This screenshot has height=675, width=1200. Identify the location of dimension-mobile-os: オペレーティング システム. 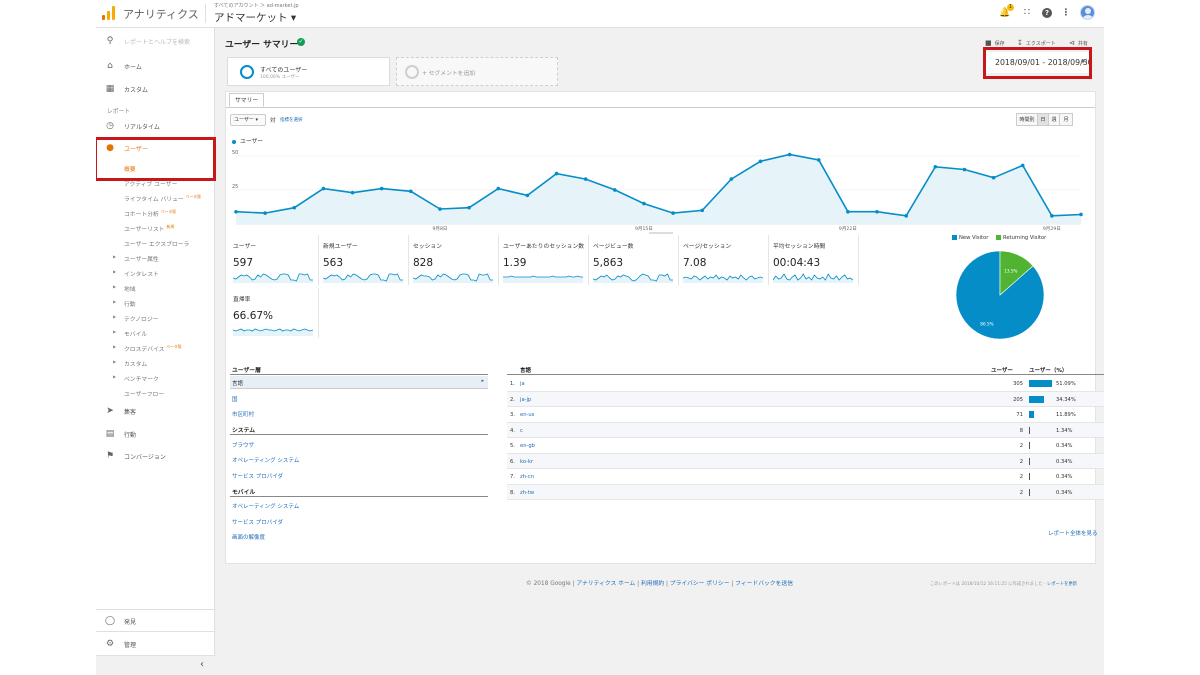
(266, 507).